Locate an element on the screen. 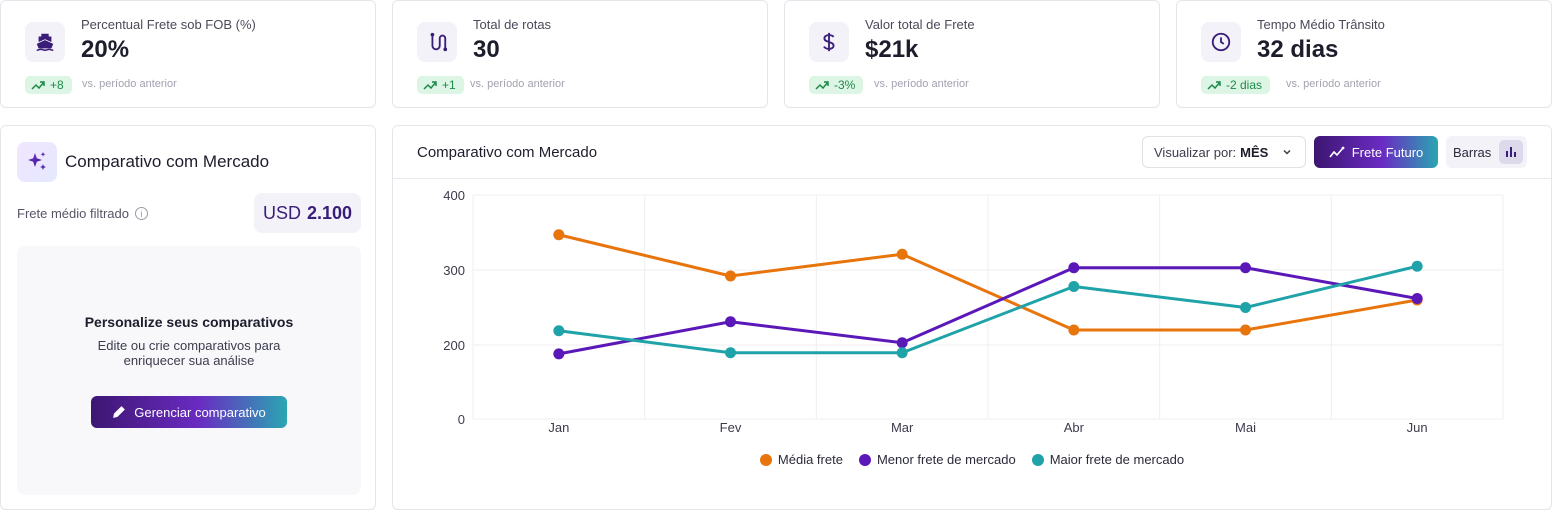  x-tick-label: Abr is located at coordinates (1074, 427).